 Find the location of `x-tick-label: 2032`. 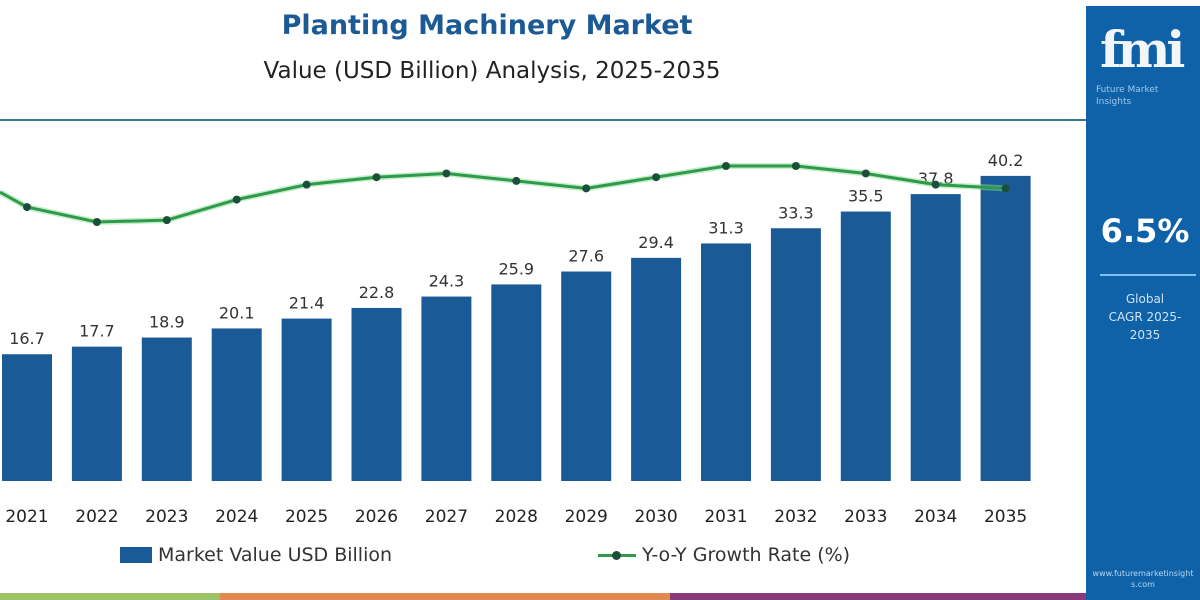

x-tick-label: 2032 is located at coordinates (795, 517).